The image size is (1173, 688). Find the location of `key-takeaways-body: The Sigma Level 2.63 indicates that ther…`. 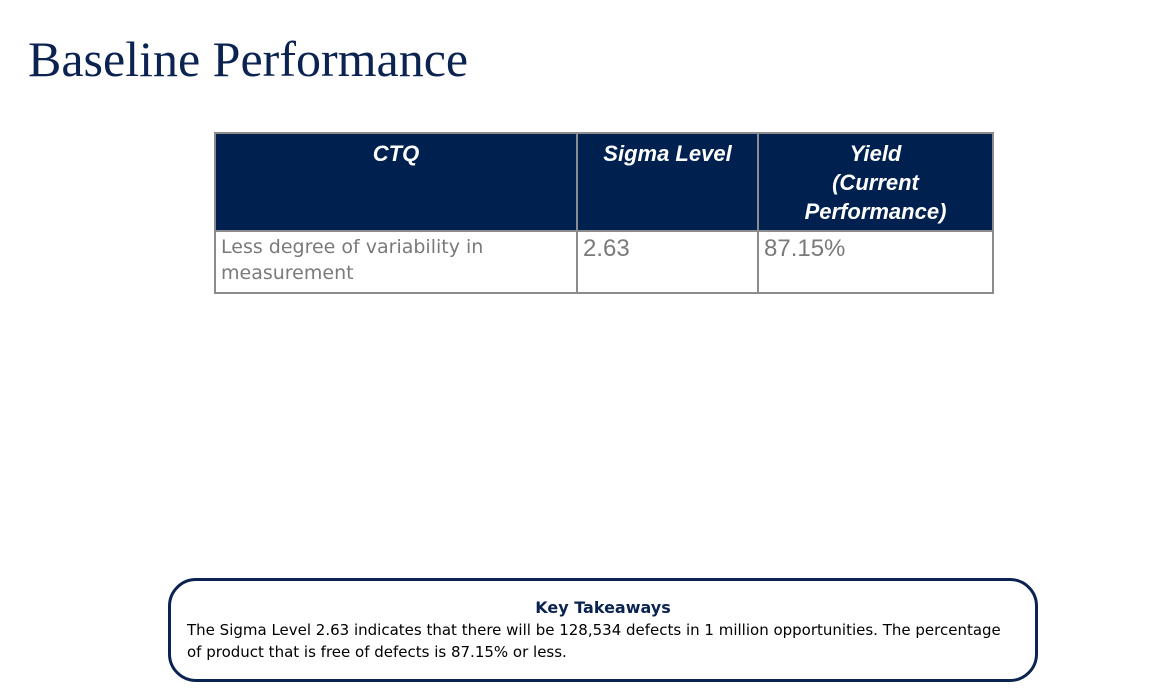

key-takeaways-body: The Sigma Level 2.63 indicates that ther… is located at coordinates (594, 641).